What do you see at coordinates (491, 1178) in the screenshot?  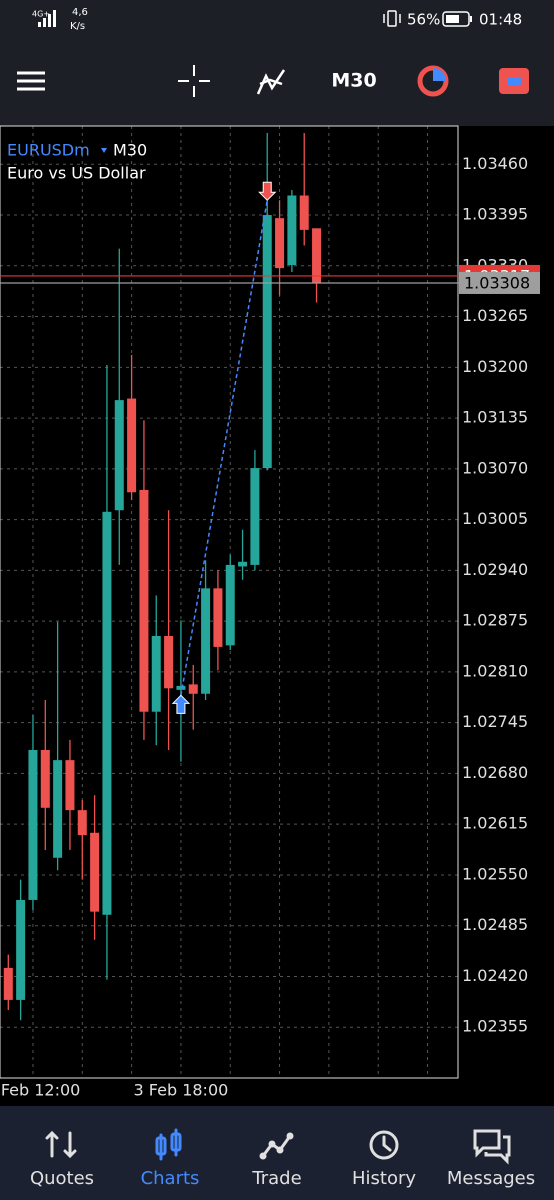 I see `nav-label: Messages` at bounding box center [491, 1178].